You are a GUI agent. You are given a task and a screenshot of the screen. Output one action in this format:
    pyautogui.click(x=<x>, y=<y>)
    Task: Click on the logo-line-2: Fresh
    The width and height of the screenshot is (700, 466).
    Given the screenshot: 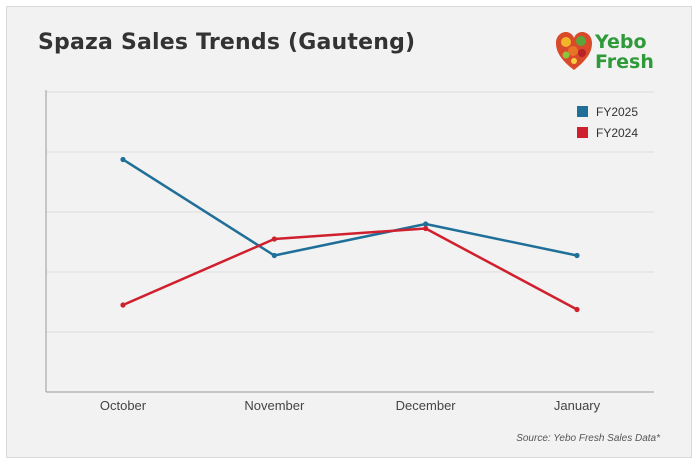 What is the action you would take?
    pyautogui.click(x=624, y=62)
    